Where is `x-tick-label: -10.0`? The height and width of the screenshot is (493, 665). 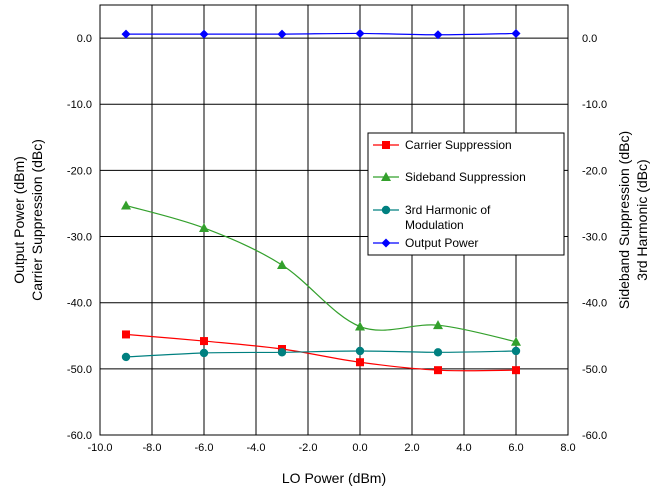 x-tick-label: -10.0 is located at coordinates (99, 448).